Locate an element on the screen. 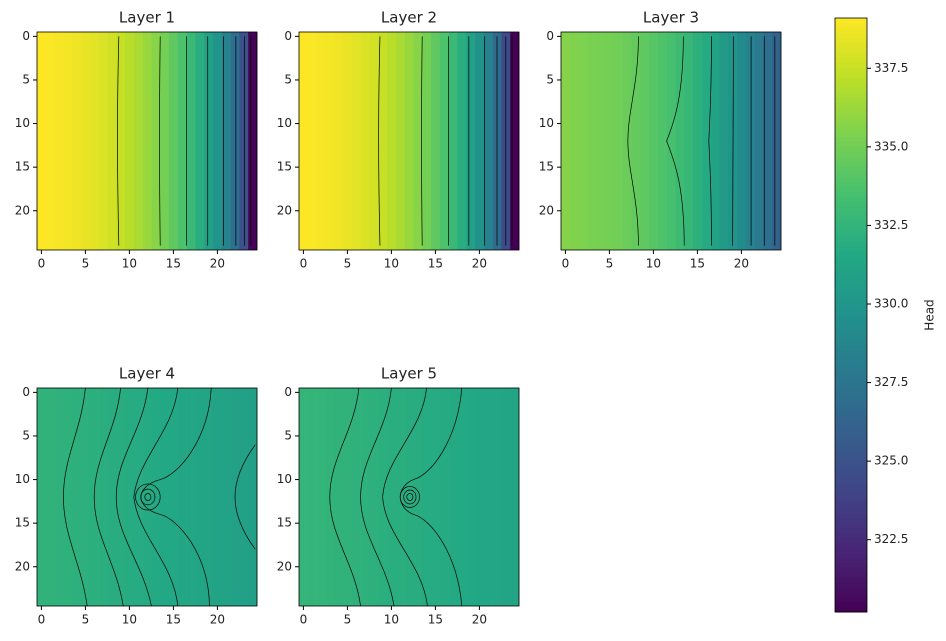 The image size is (946, 641). x-tick-label: 20 is located at coordinates (479, 620).